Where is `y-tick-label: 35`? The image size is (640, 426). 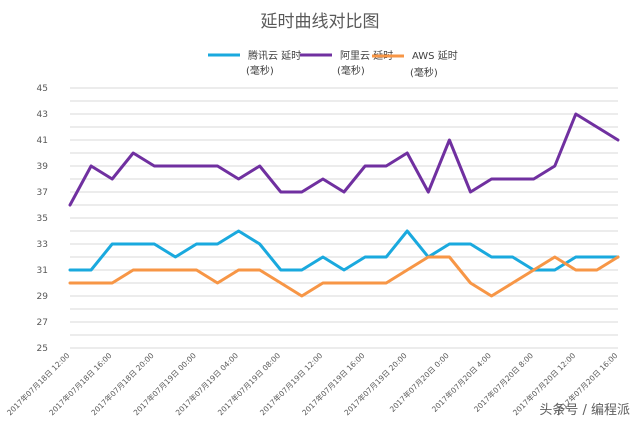
y-tick-label: 35 is located at coordinates (42, 219).